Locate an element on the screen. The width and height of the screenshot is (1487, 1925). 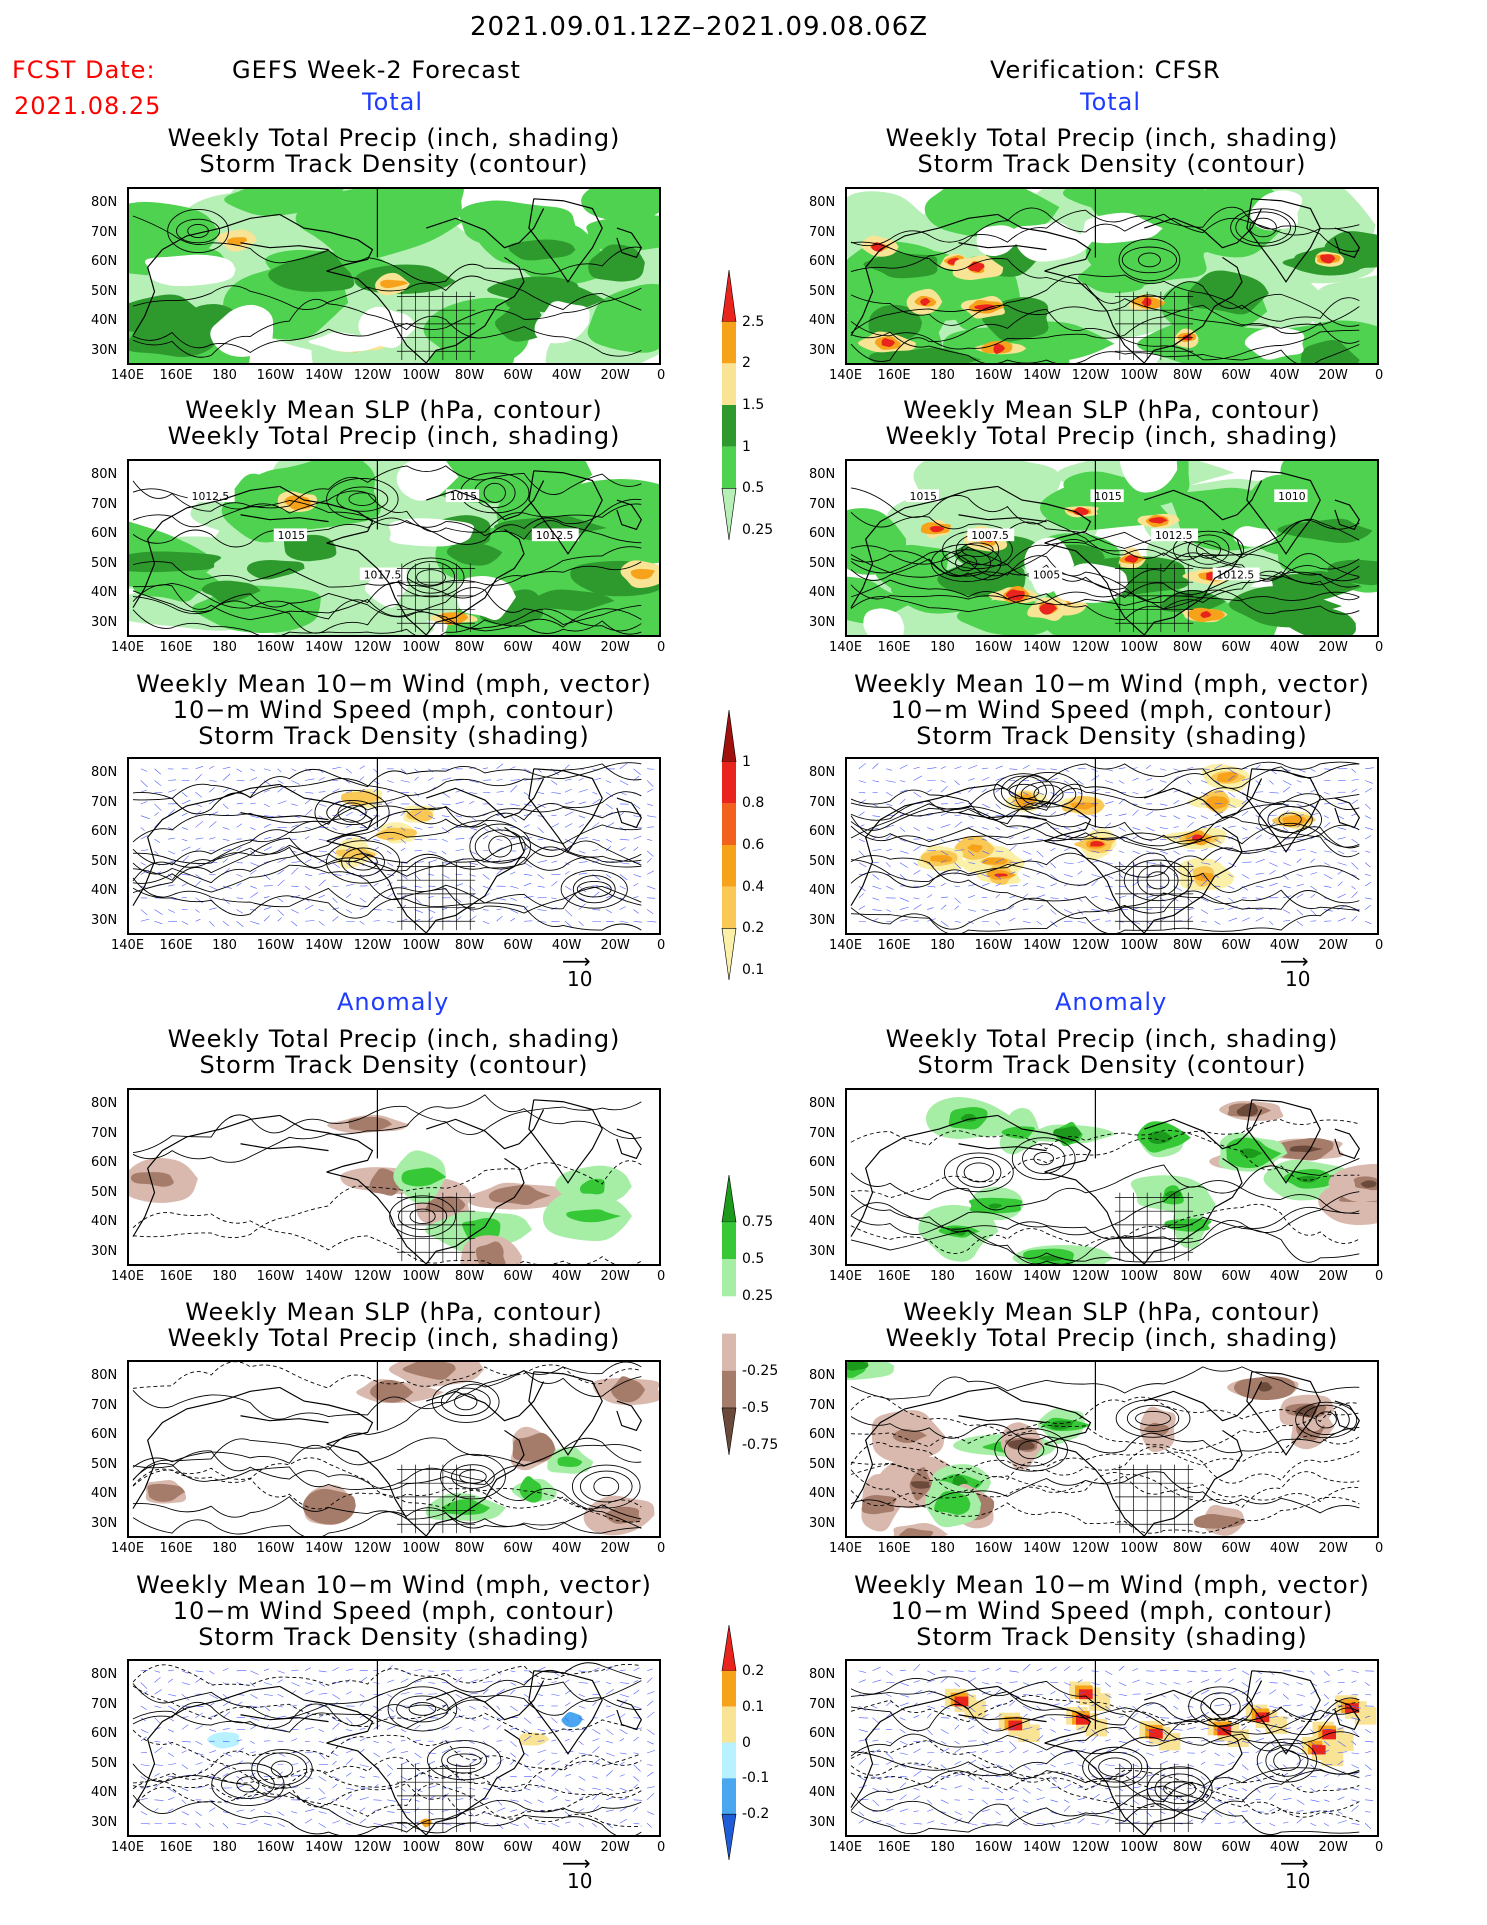
fcst-anom-wind-title-3: Storm Track Density (shading) is located at coordinates (394, 1637).